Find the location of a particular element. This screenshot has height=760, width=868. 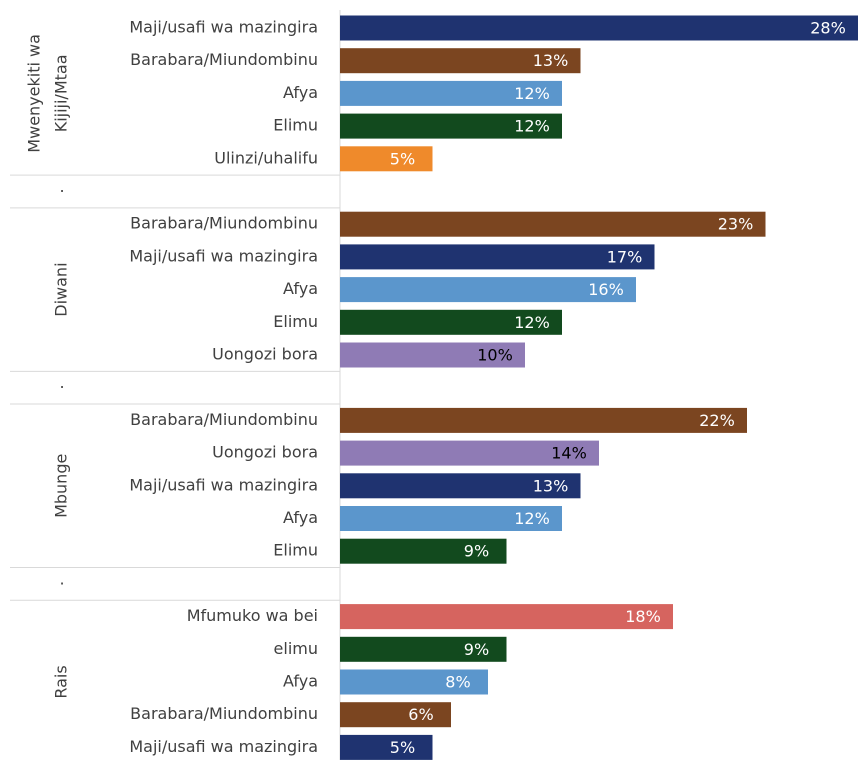

category-label: Mfumuko wa bei is located at coordinates (252, 615).